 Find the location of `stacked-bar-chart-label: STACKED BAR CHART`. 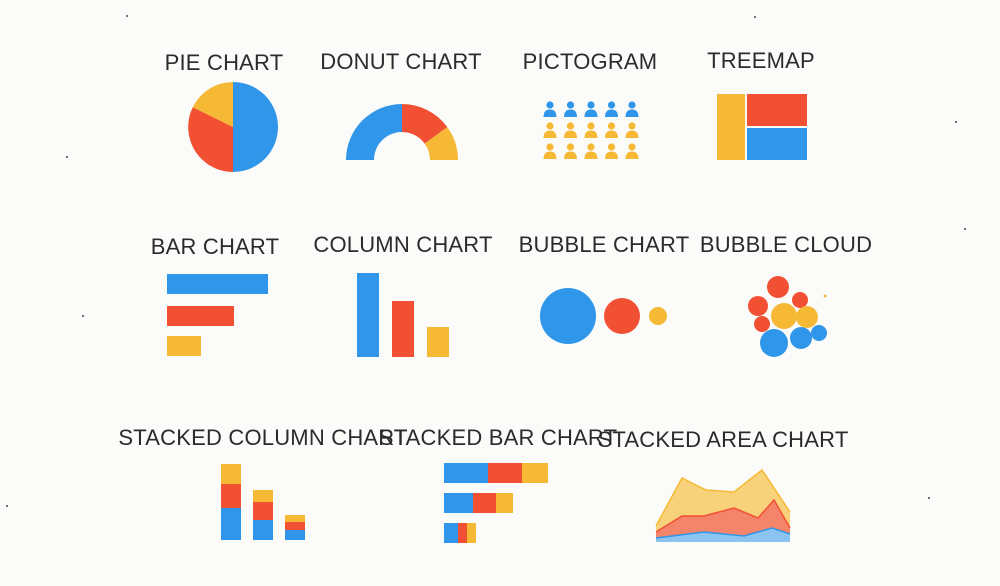

stacked-bar-chart-label: STACKED BAR CHART is located at coordinates (498, 437).